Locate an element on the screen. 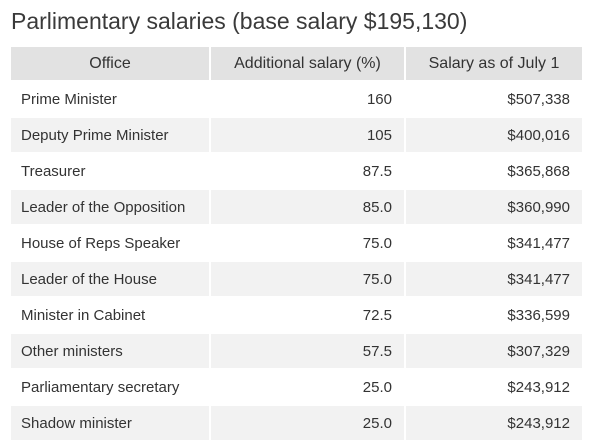  office-cell: Minister in Cabinet is located at coordinates (110, 315).